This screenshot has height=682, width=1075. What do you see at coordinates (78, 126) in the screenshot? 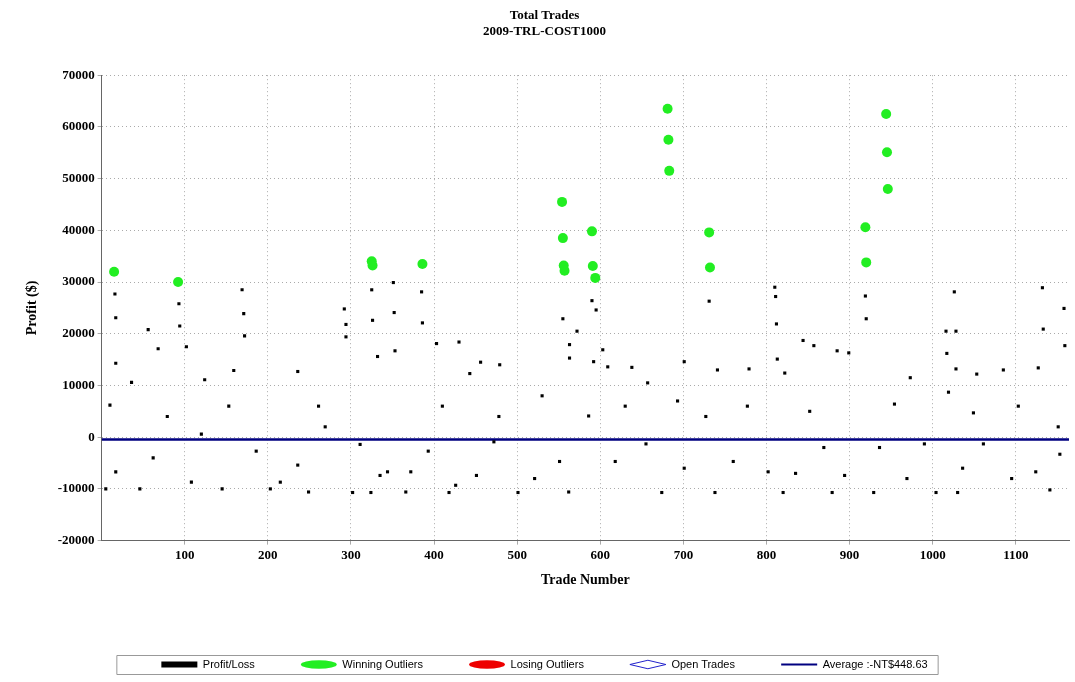
I see `y-tick-label: 60000` at bounding box center [78, 126].